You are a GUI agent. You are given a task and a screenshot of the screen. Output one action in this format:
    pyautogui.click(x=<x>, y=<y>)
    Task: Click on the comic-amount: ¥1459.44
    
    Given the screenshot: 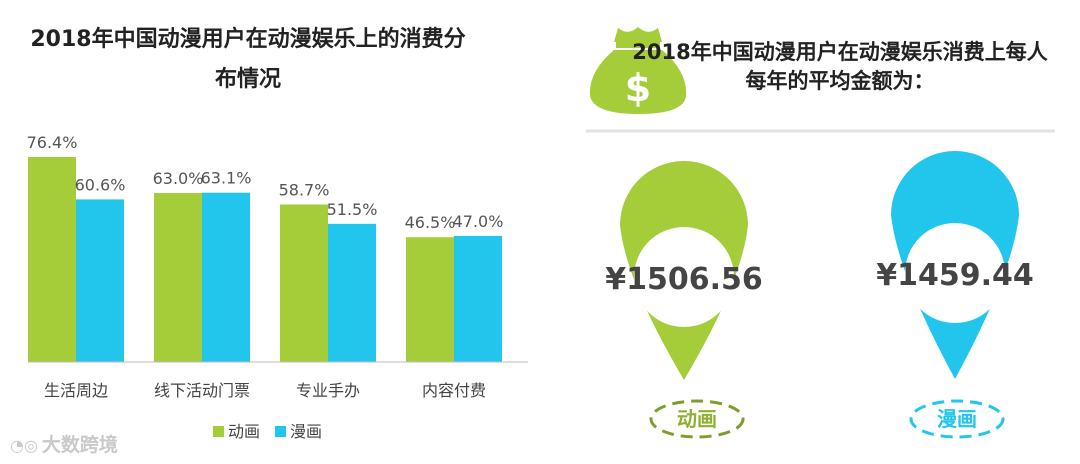 What is the action you would take?
    pyautogui.click(x=955, y=275)
    